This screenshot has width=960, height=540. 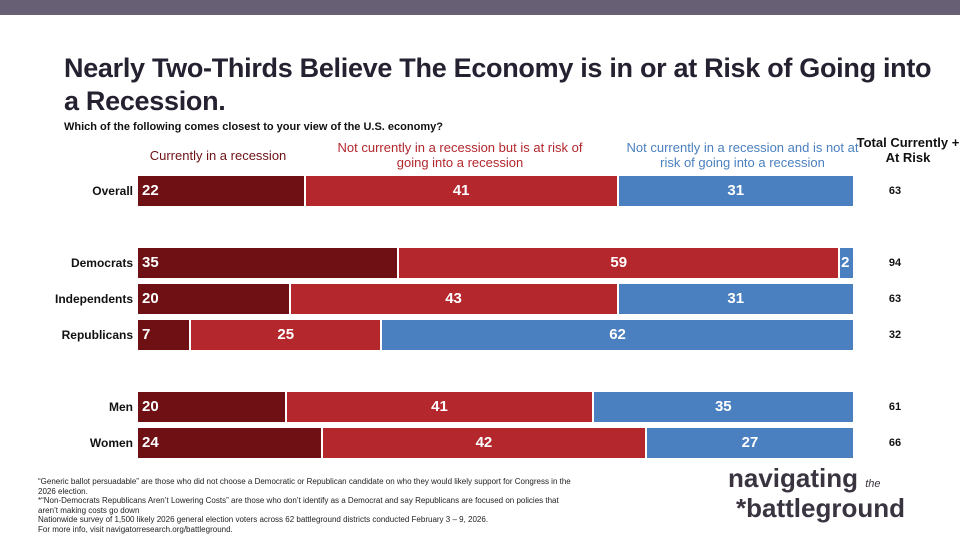 I want to click on segment-current: 7, so click(x=165, y=335).